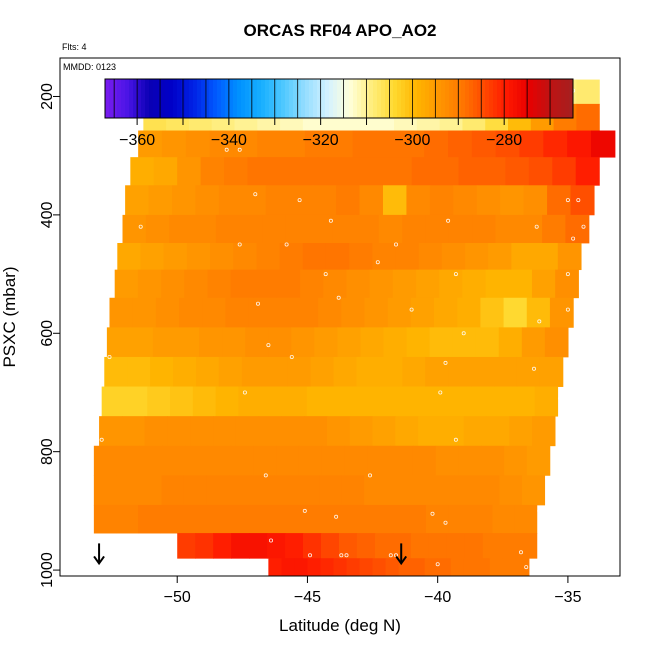  What do you see at coordinates (321, 140) in the screenshot?
I see `colorbar-tick-label: −320` at bounding box center [321, 140].